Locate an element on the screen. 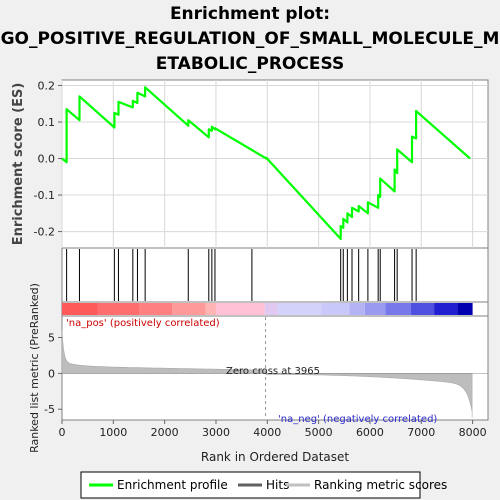 Image resolution: width=500 pixels, height=500 pixels. es-y-tick-label: 0.2 is located at coordinates (47, 85).